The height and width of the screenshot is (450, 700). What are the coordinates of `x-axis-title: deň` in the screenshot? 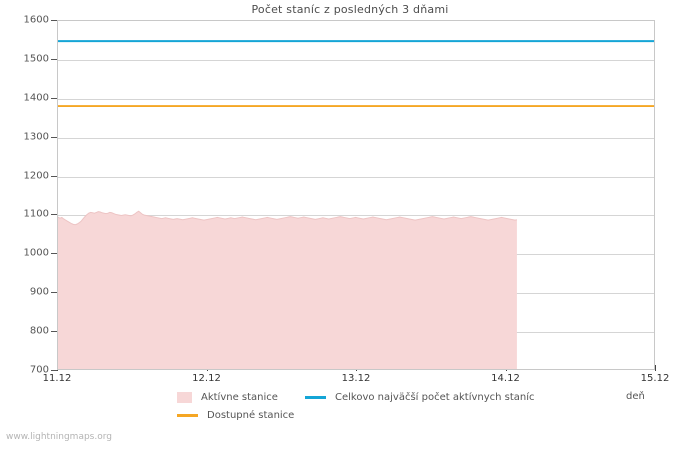 It's located at (635, 396).